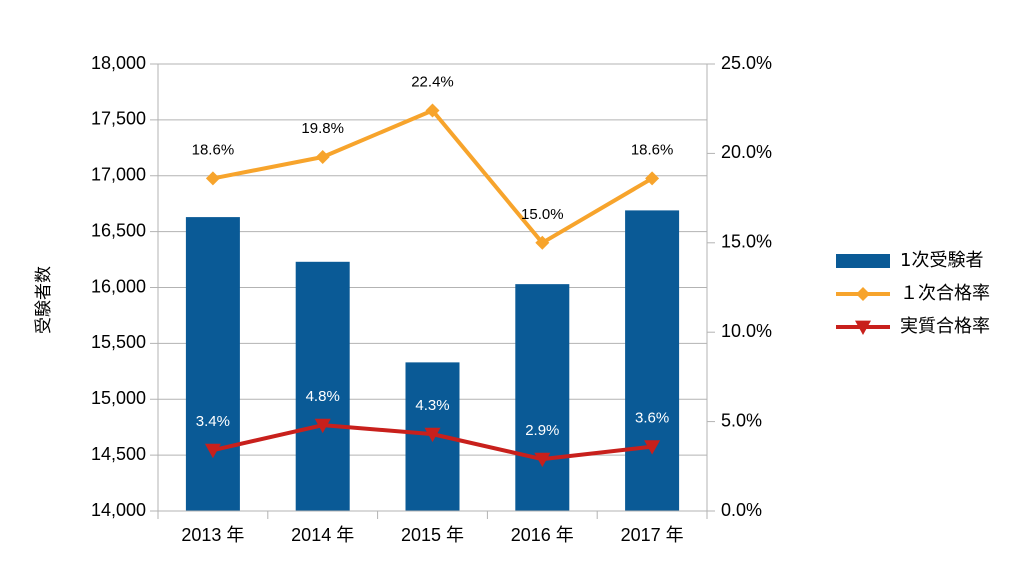 This screenshot has height=582, width=1024. I want to click on y-tick-label: 17,000, so click(118, 175).